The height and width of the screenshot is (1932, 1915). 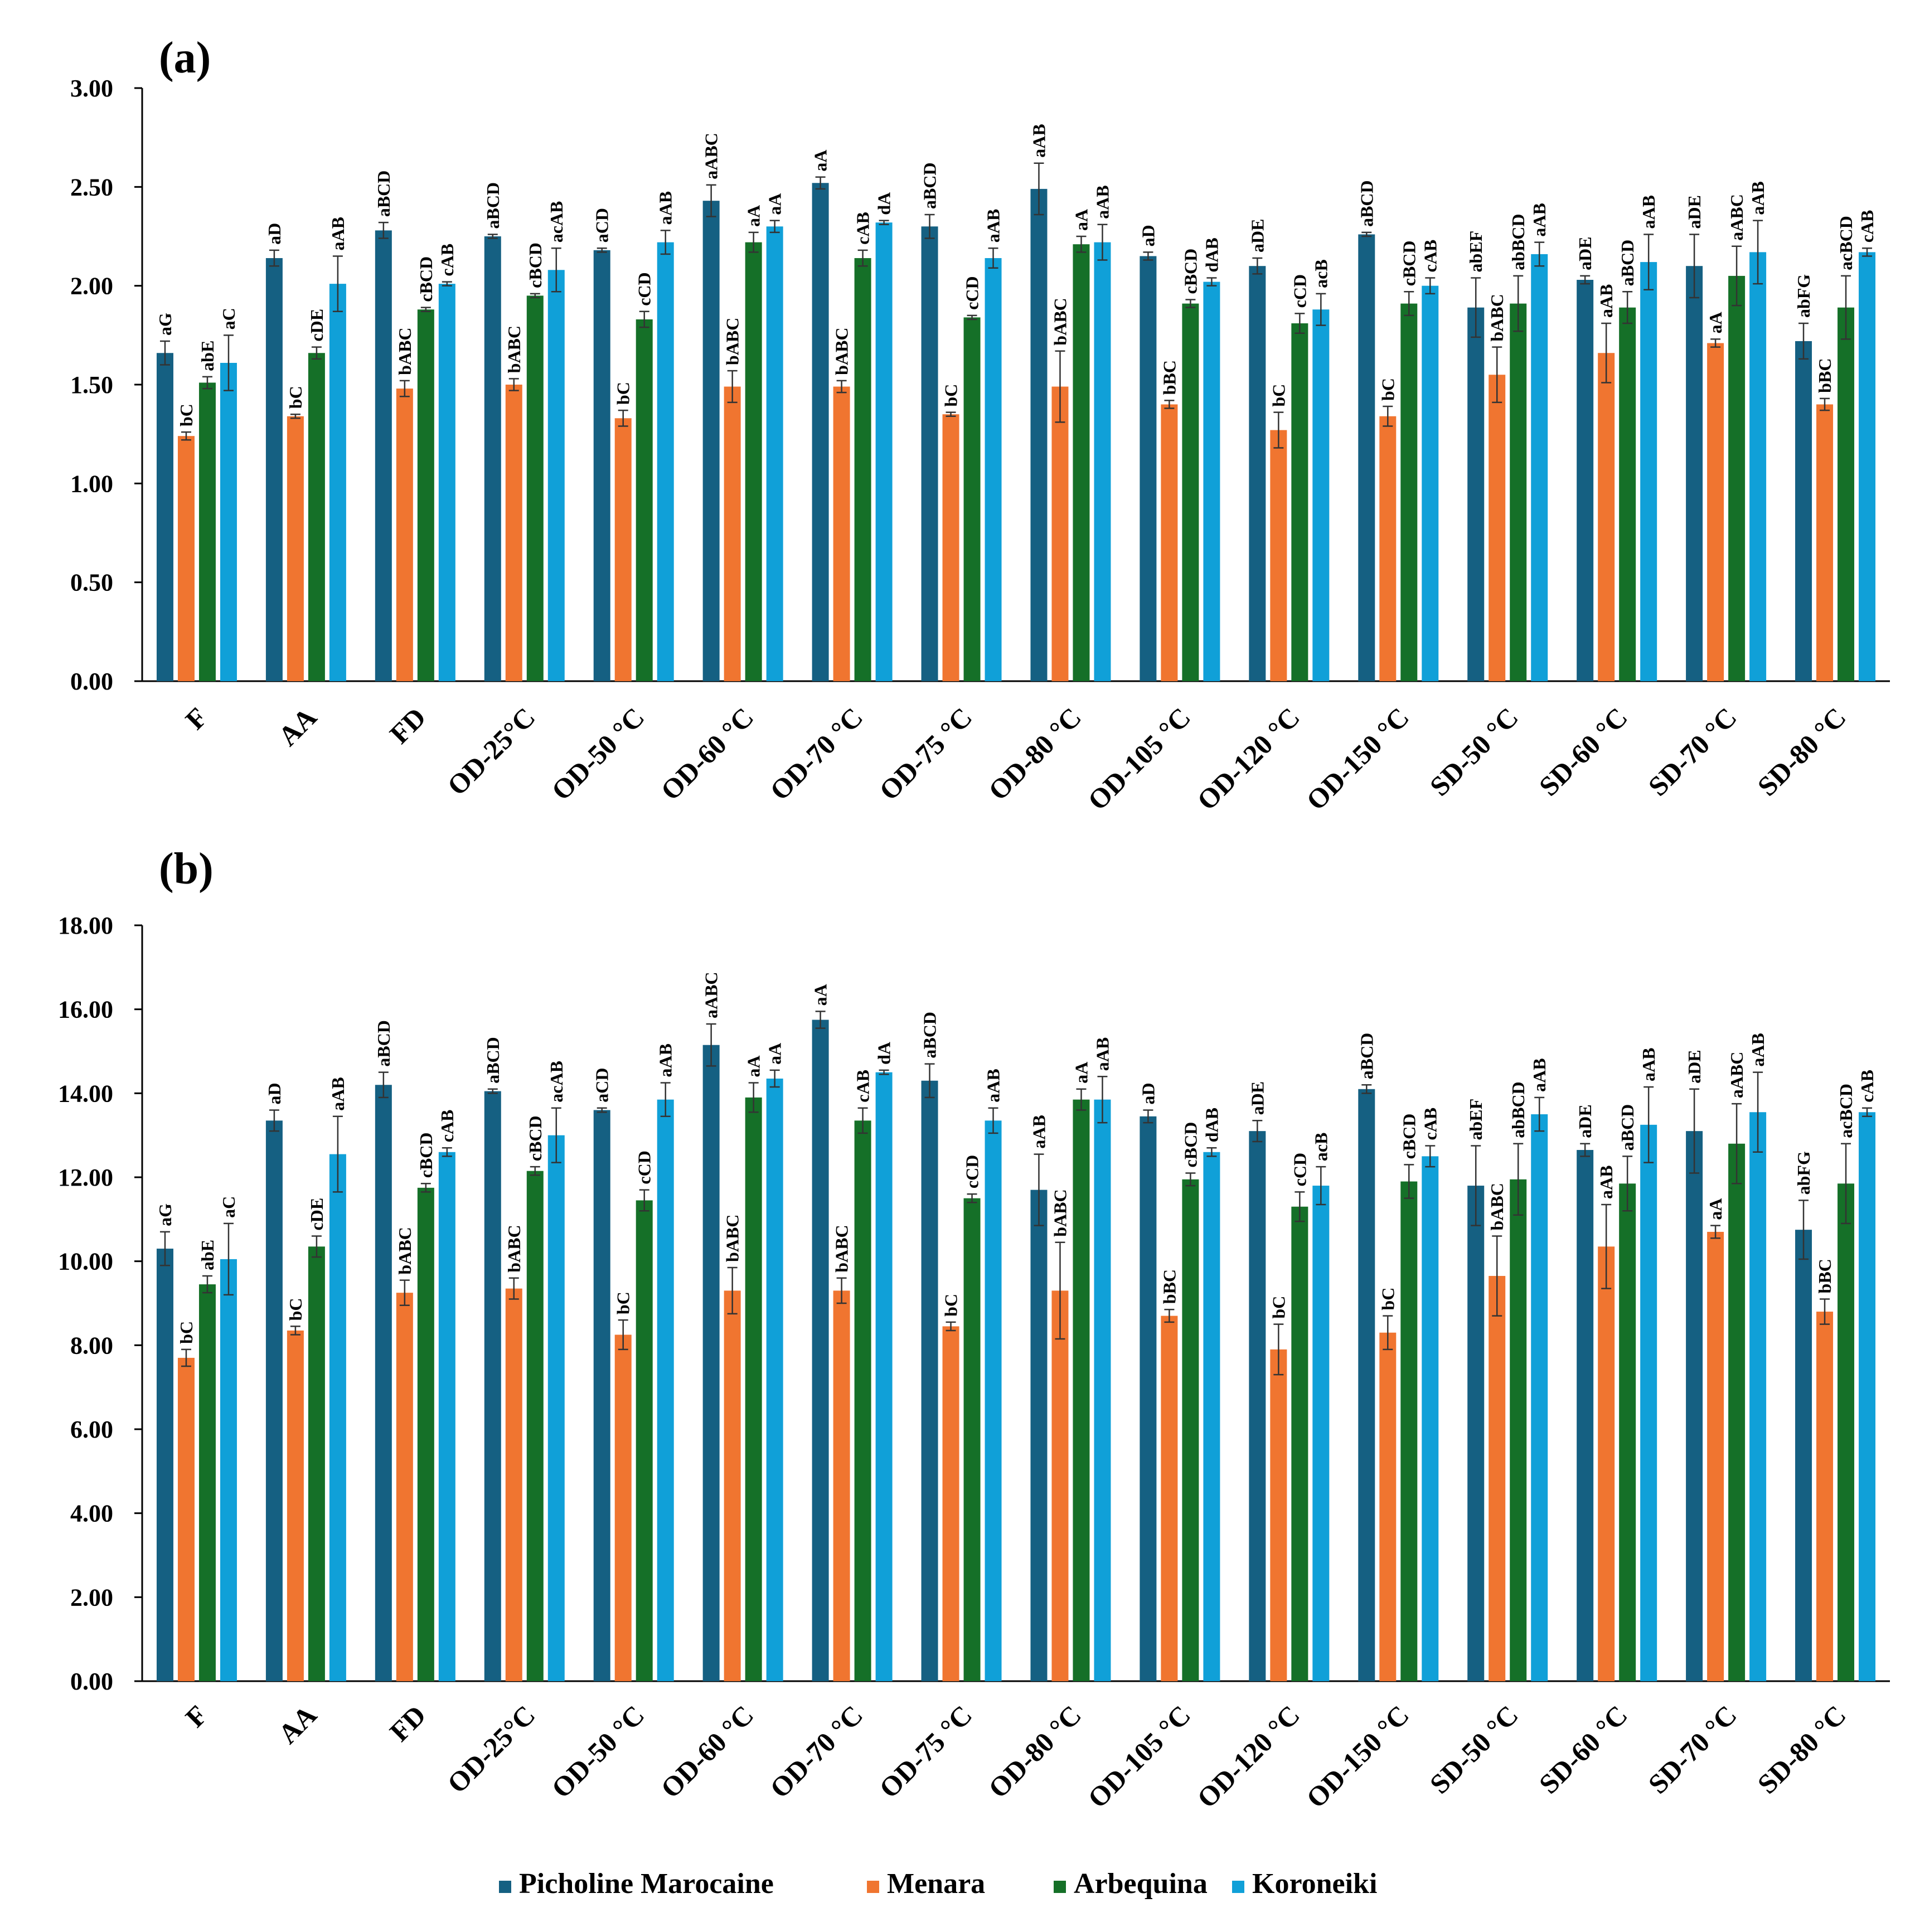 What do you see at coordinates (602, 1084) in the screenshot?
I see `significance-label: aCD` at bounding box center [602, 1084].